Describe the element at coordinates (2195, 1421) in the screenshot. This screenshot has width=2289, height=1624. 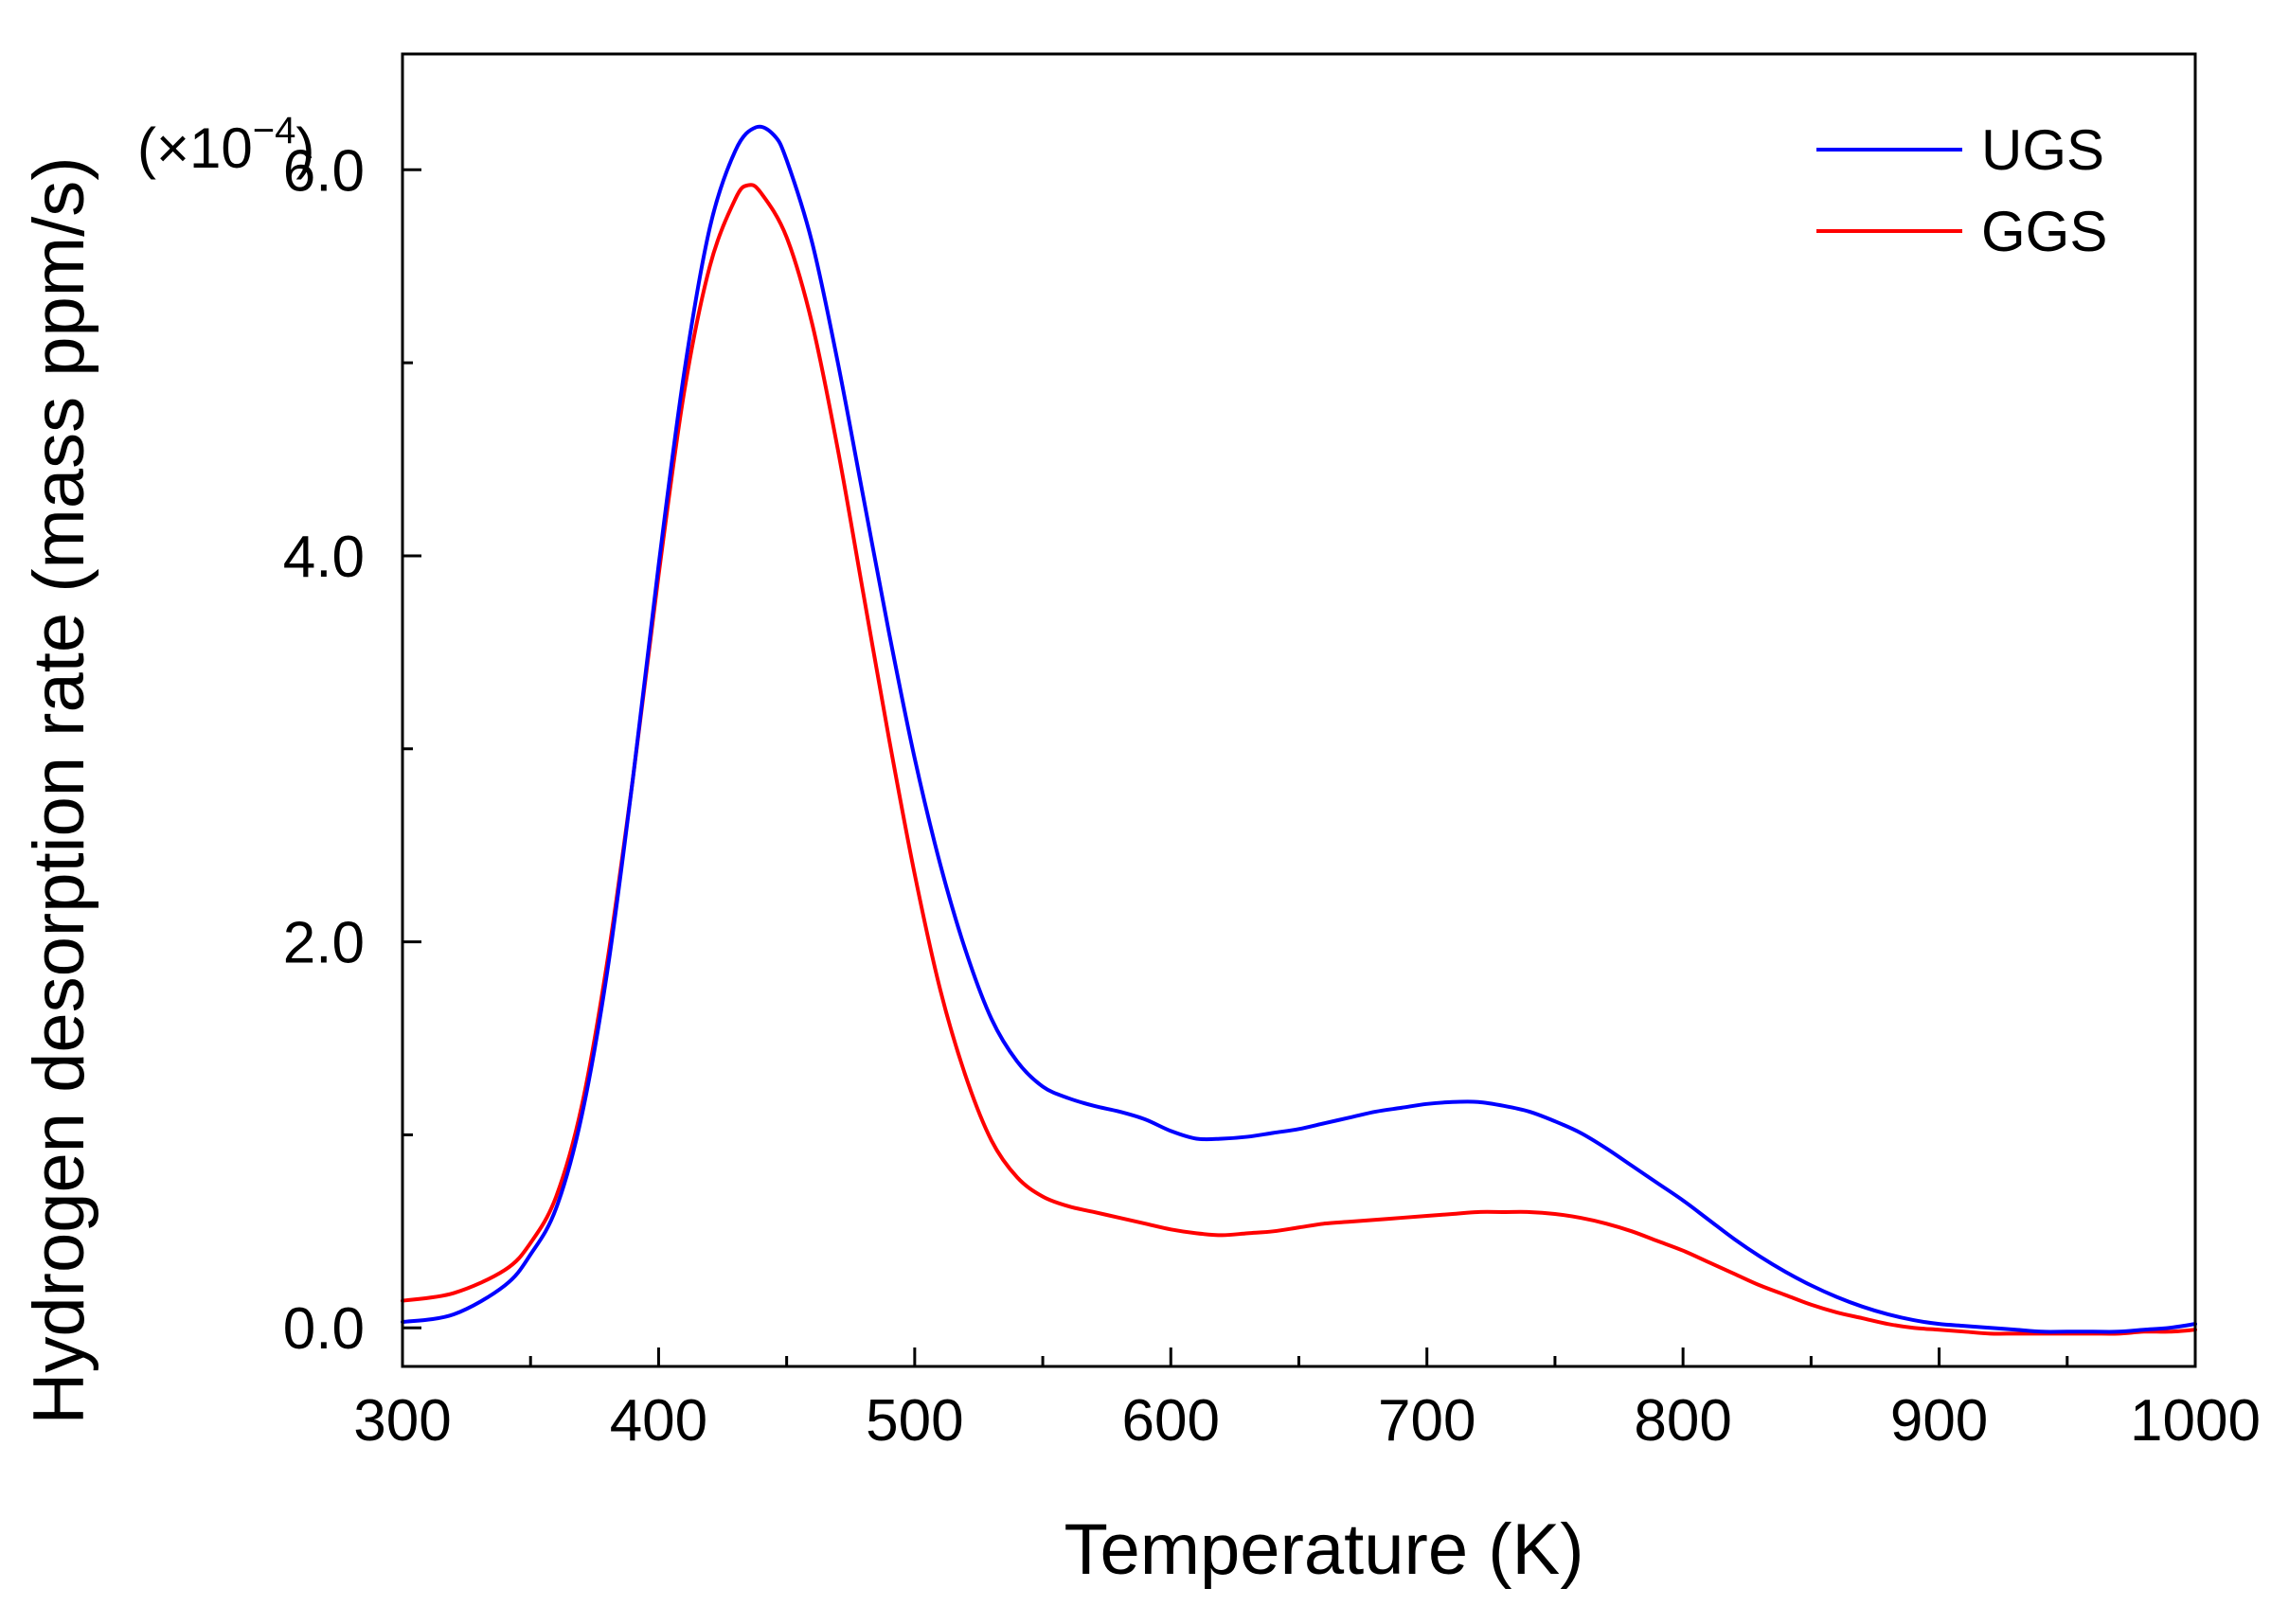
I see `x-tick-label: 1000` at that location.